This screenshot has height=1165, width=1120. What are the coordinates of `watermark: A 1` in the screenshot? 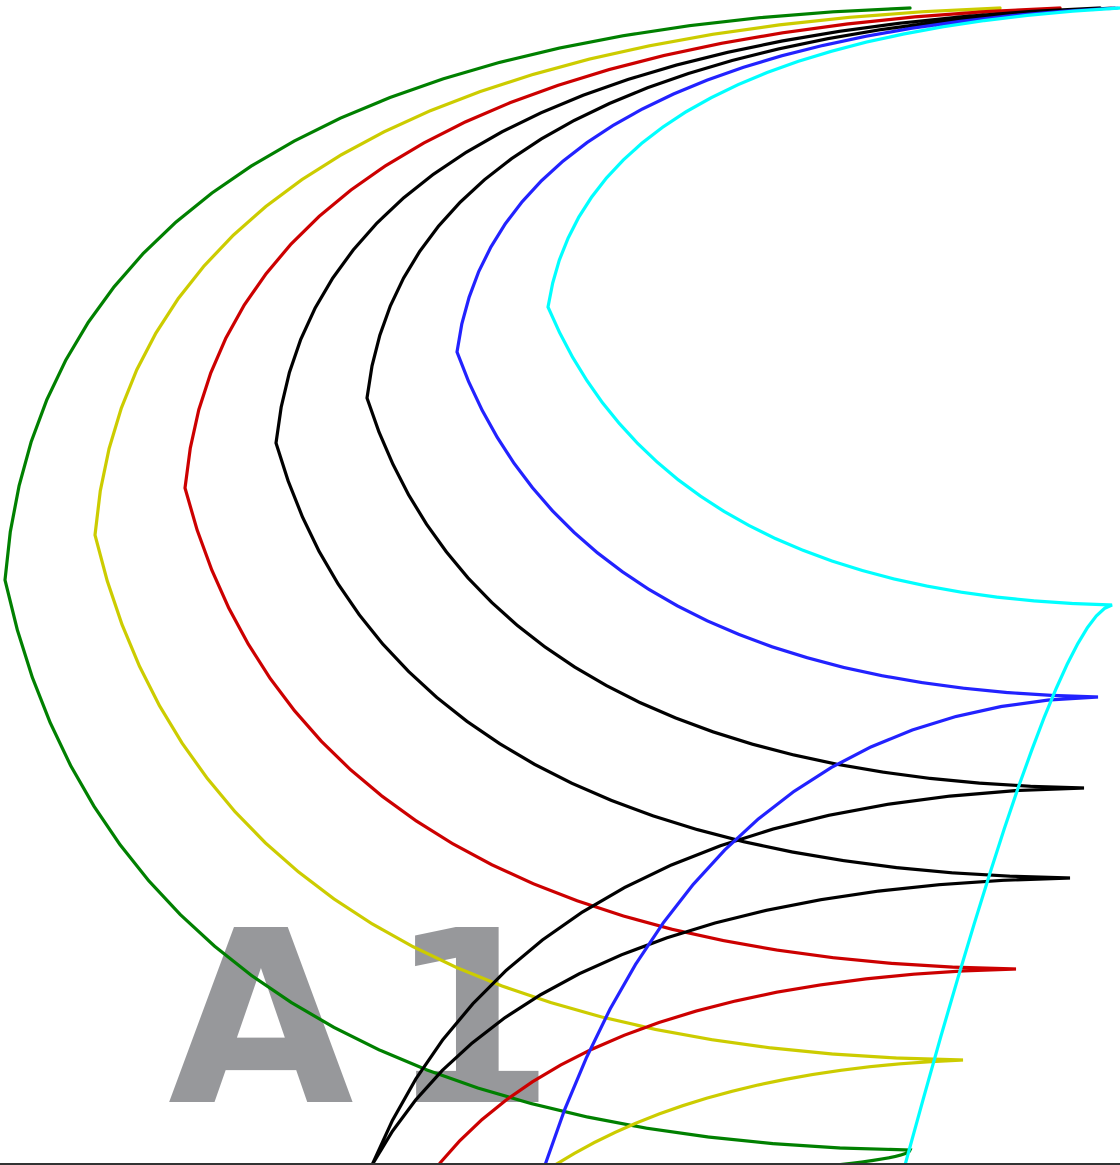 It's located at (361, 1019).